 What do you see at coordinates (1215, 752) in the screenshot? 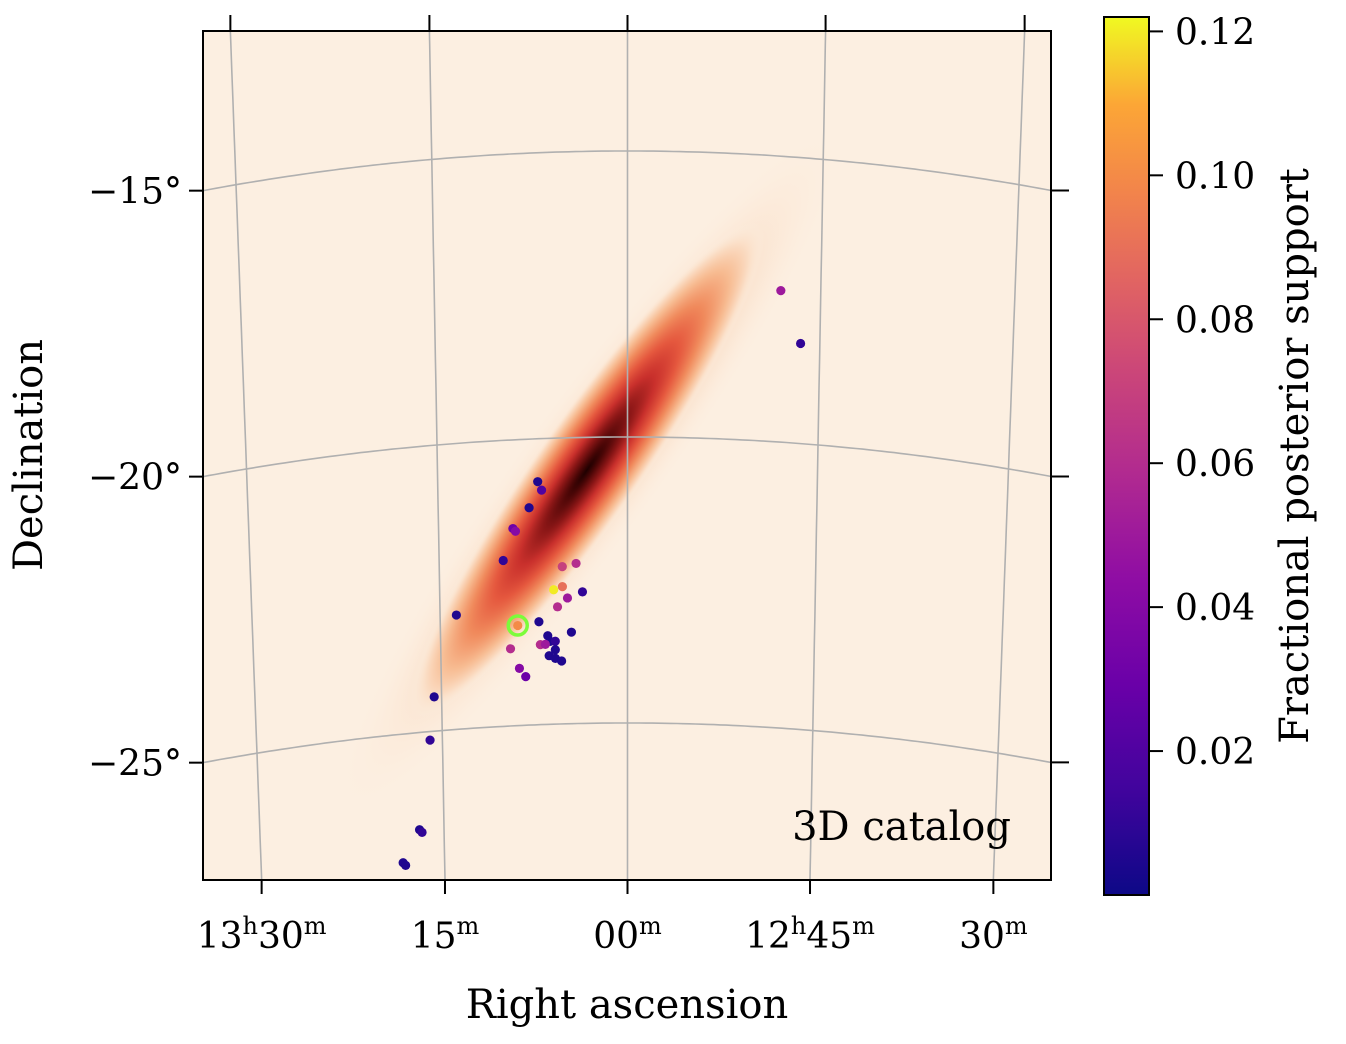
I see `colorbar-tick-label: 0.02` at bounding box center [1215, 752].